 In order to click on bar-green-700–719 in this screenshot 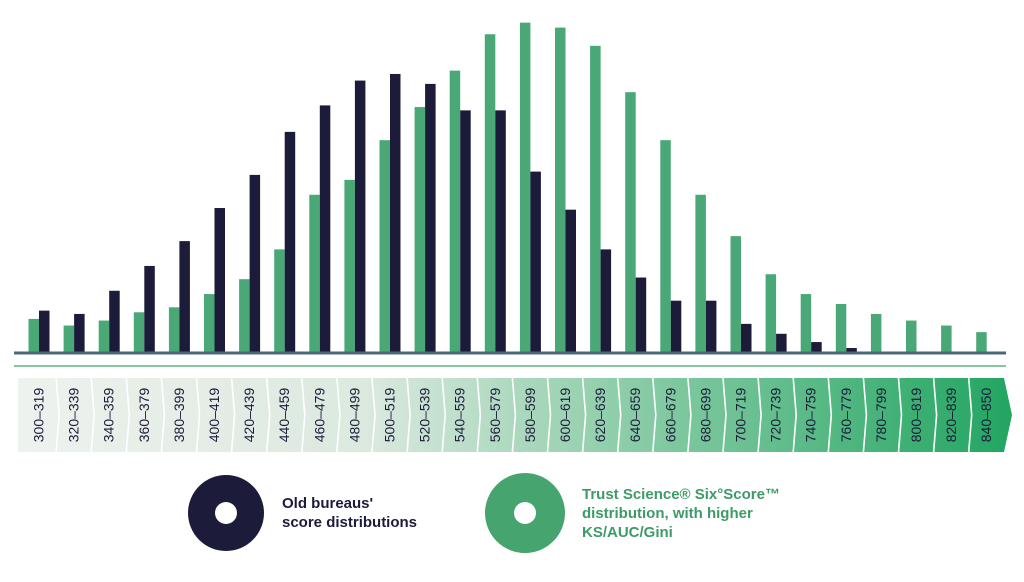, I will do `click(735, 294)`.